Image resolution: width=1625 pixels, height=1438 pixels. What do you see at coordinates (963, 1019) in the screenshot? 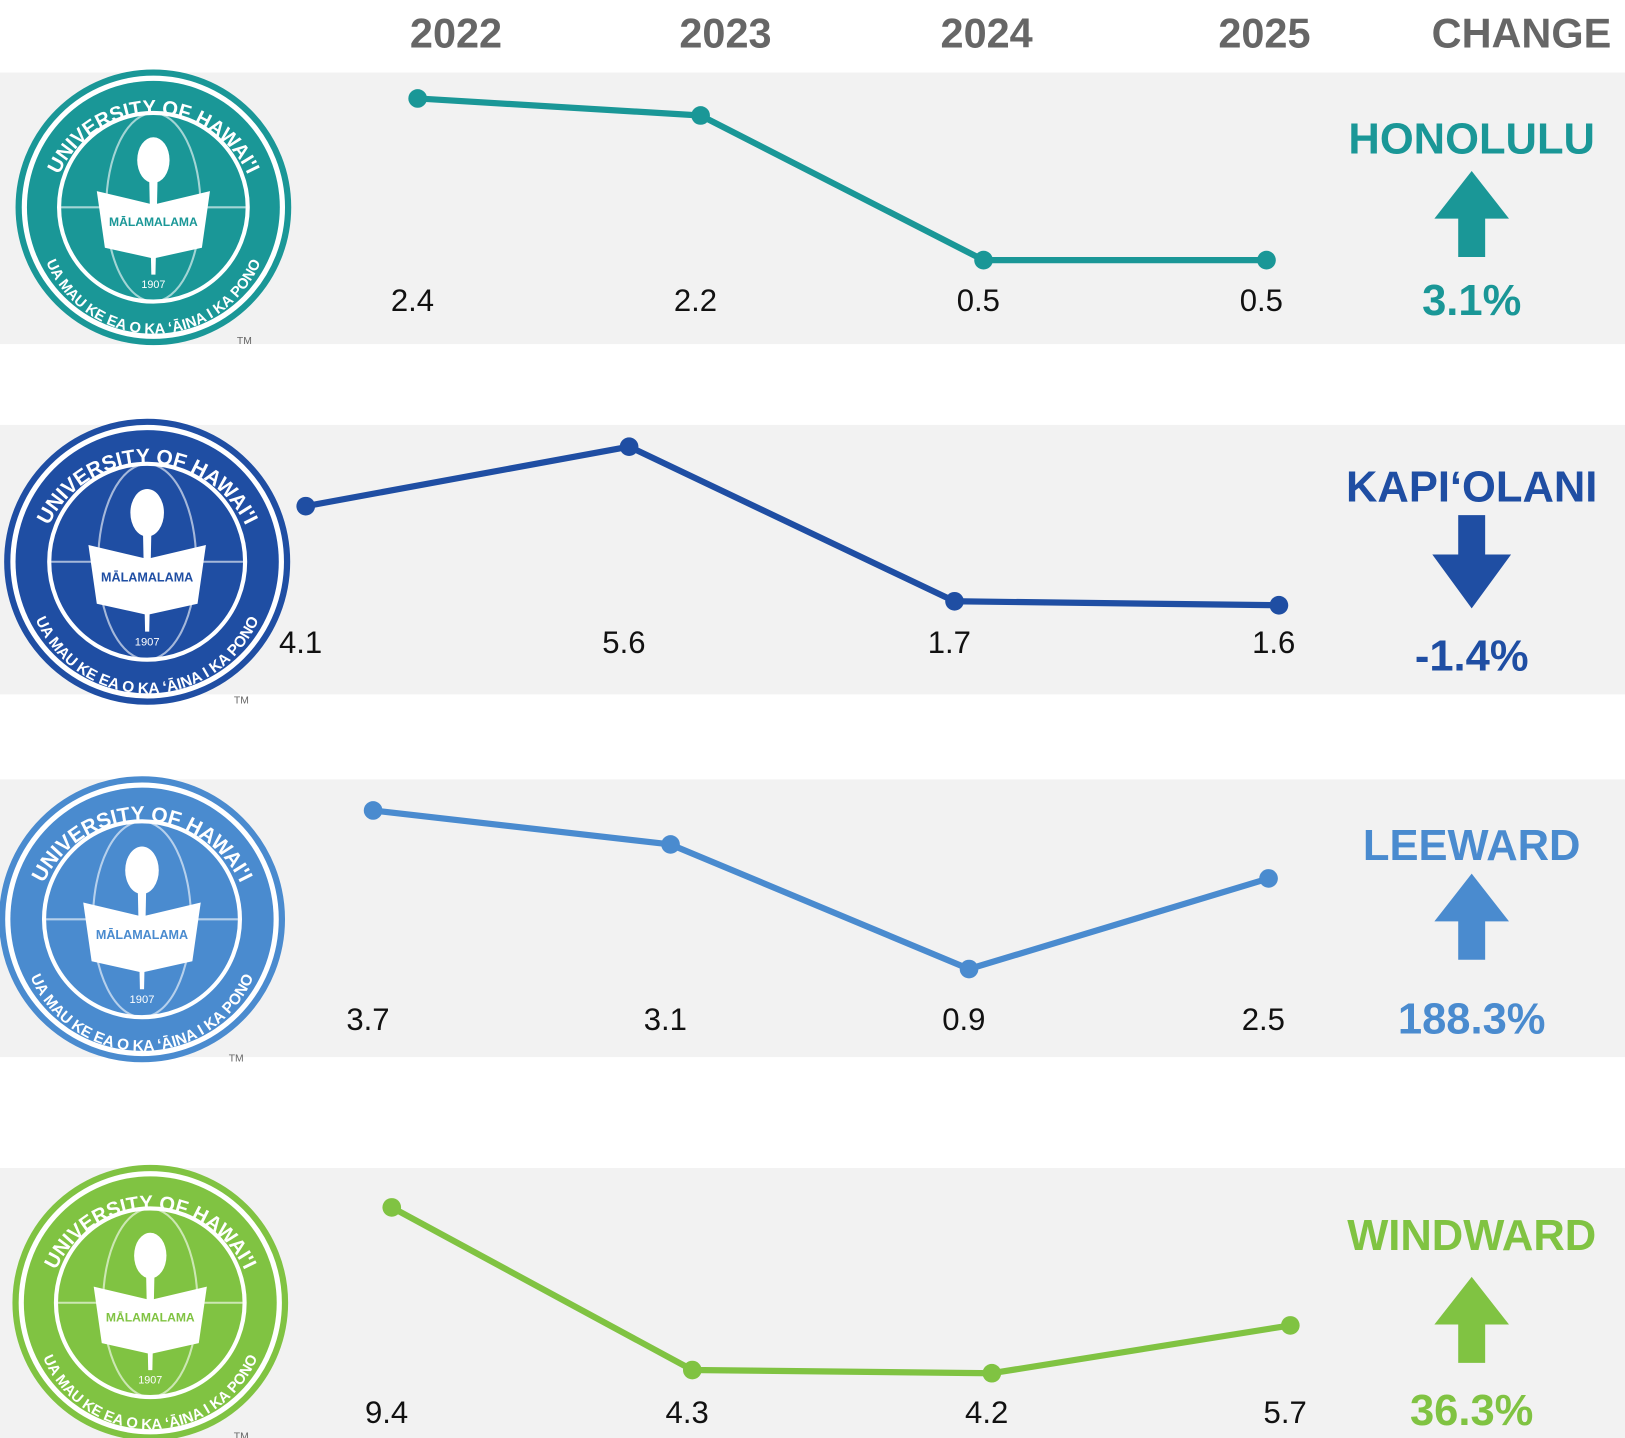
I see `data-label: 0.9` at bounding box center [963, 1019].